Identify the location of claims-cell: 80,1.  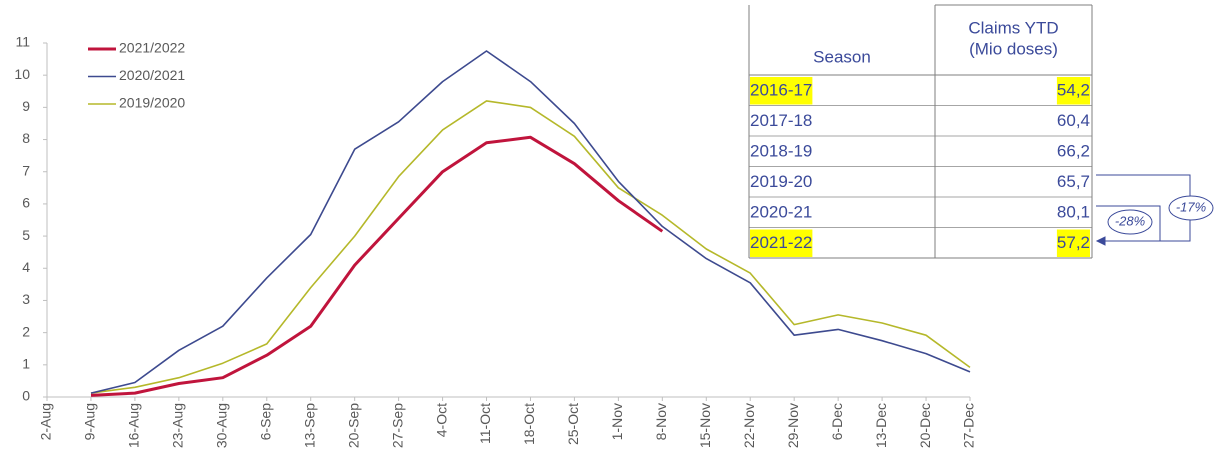
(1073, 212).